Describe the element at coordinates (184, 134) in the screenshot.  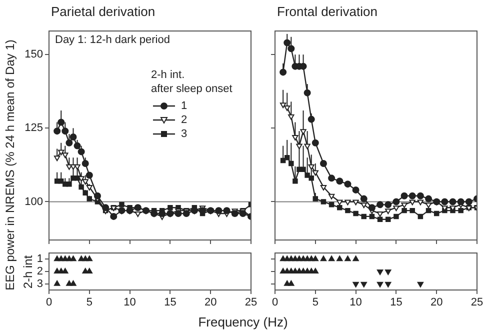
I see `legend-label: 3` at that location.